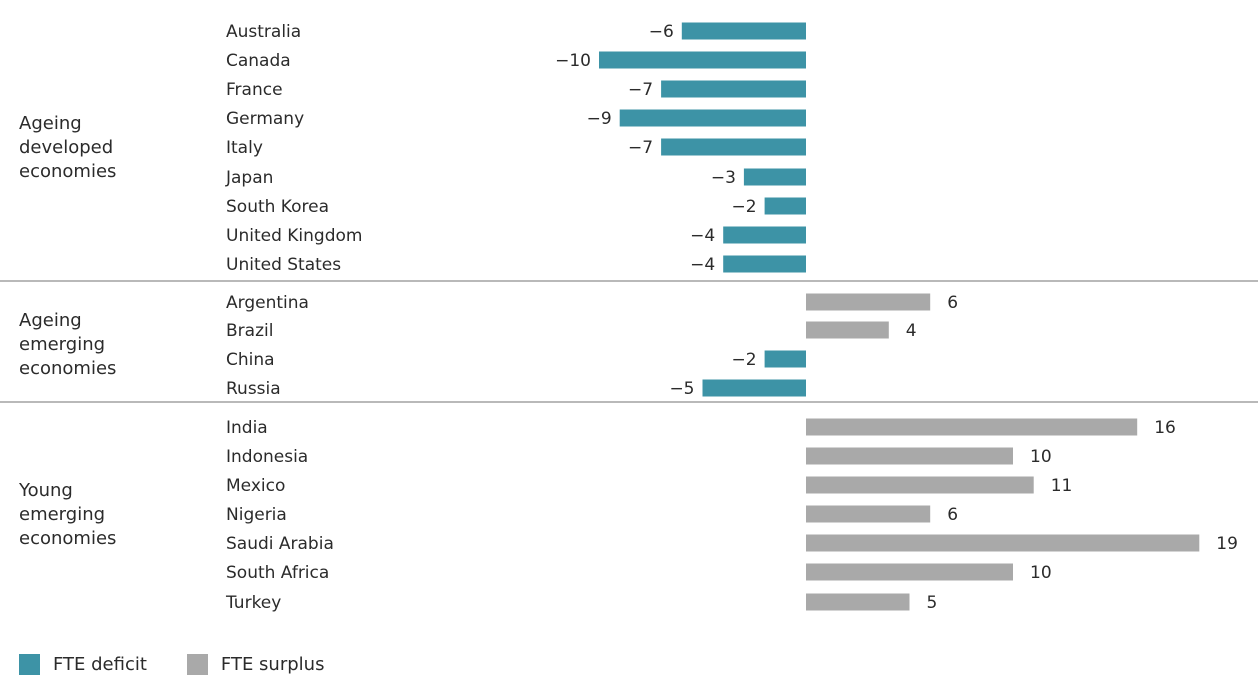  Describe the element at coordinates (952, 303) in the screenshot. I see `value-label-argentina: 6` at that location.